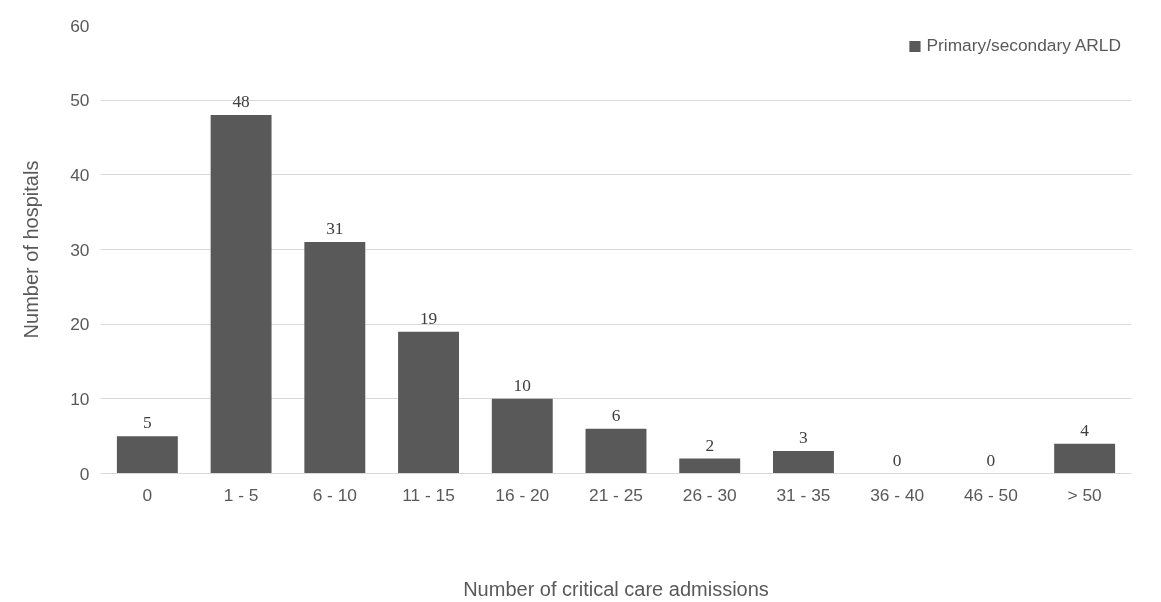 The image size is (1161, 602). I want to click on legend-label: Primary/secondary ARLD, so click(1023, 45).